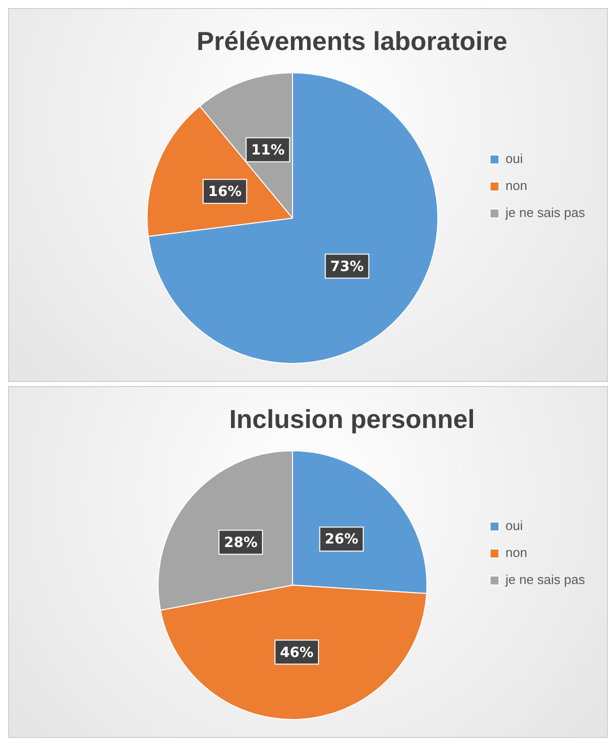 The height and width of the screenshot is (740, 614). What do you see at coordinates (225, 192) in the screenshot?
I see `data-label: 16%` at bounding box center [225, 192].